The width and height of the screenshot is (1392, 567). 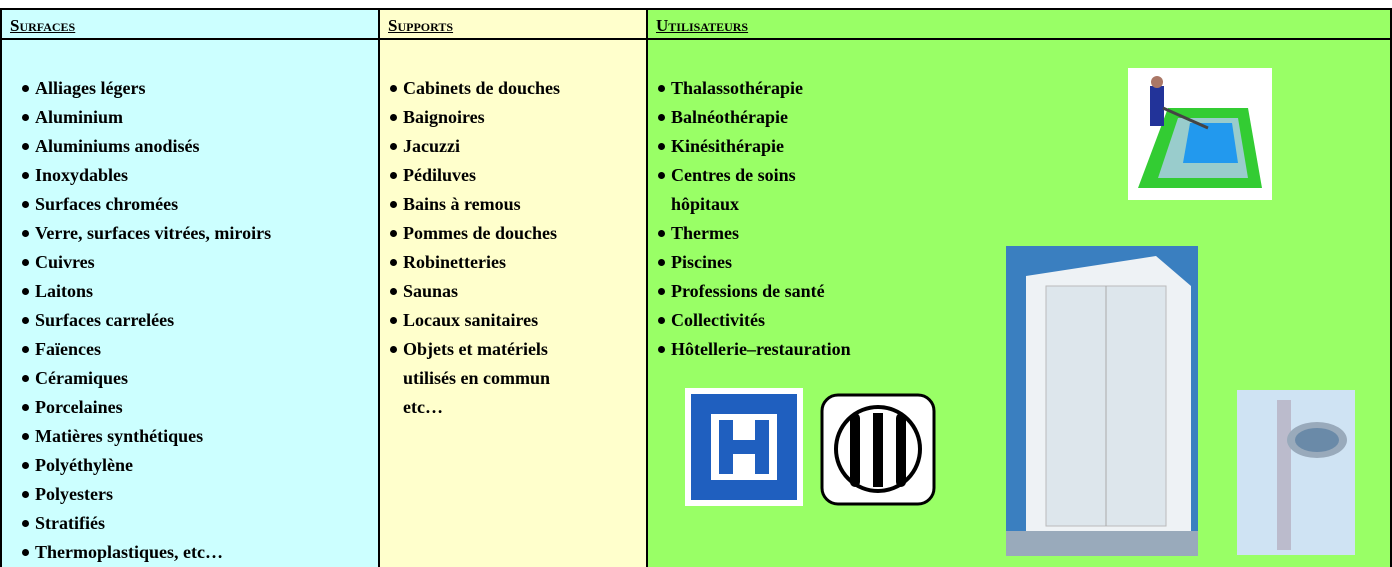 What do you see at coordinates (431, 146) in the screenshot?
I see `item-text: Jacuzzi` at bounding box center [431, 146].